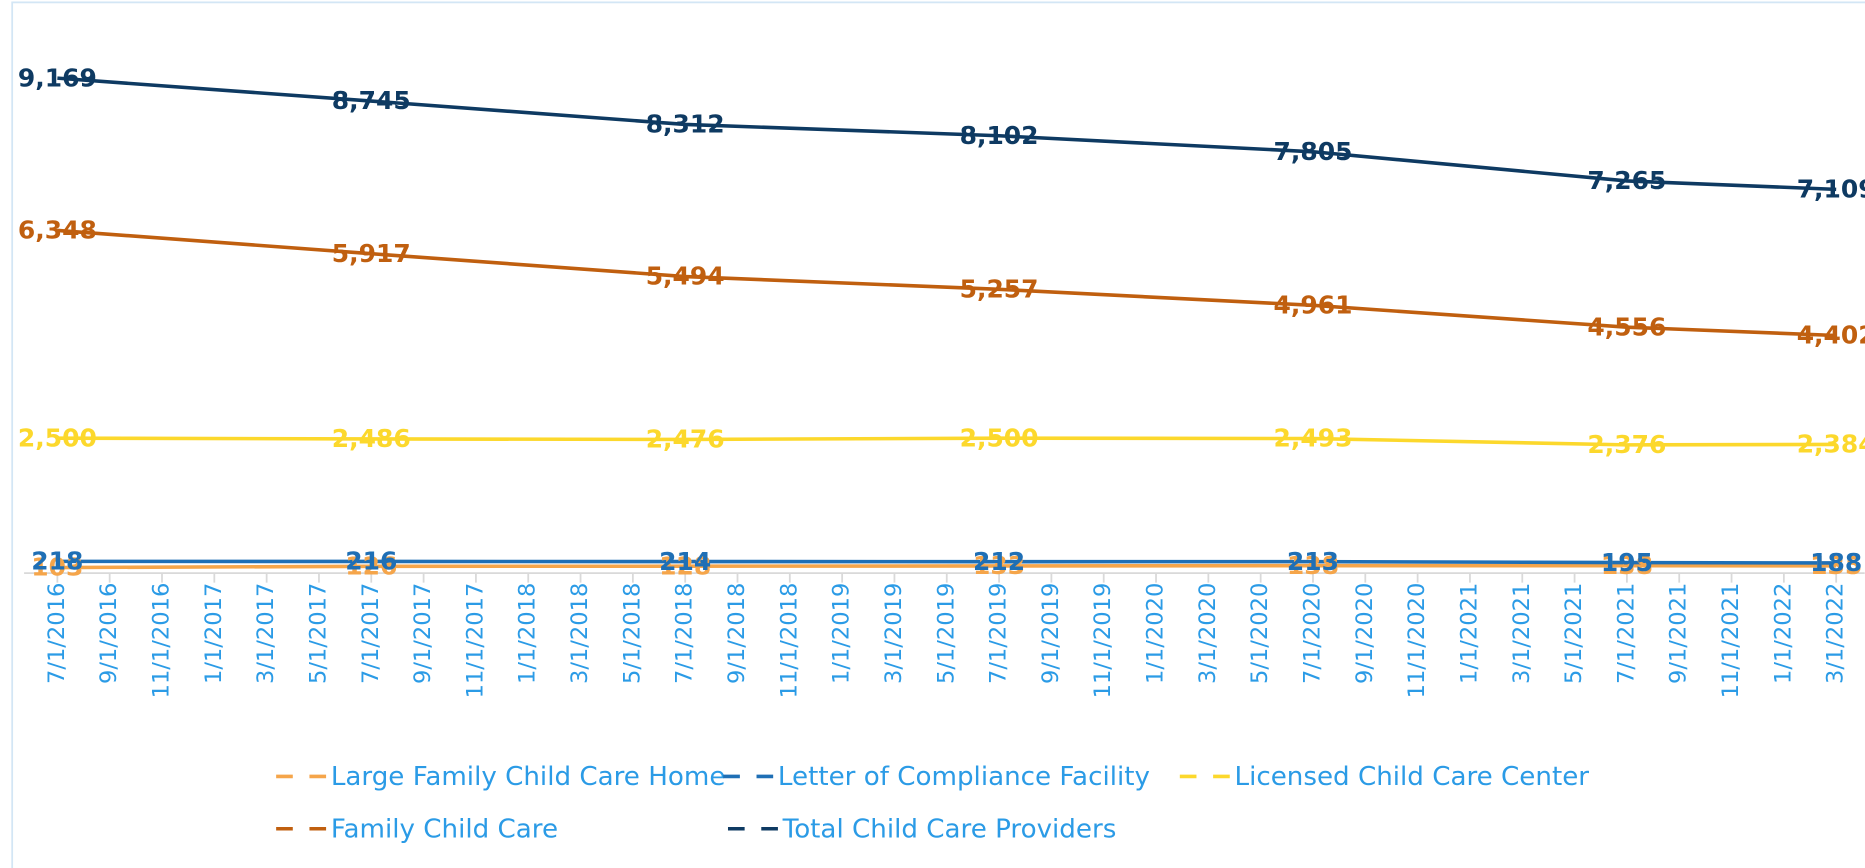  What do you see at coordinates (1831, 335) in the screenshot?
I see `data-label: 4,402` at bounding box center [1831, 335].